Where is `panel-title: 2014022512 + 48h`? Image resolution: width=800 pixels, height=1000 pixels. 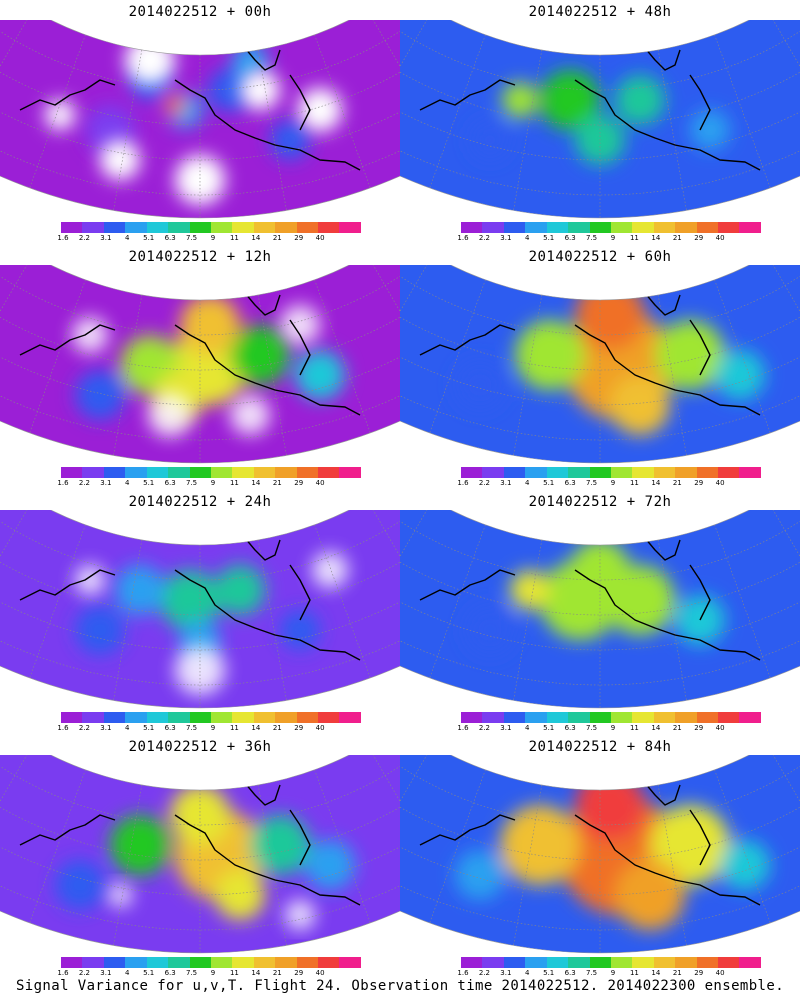
panel-title: 2014022512 + 48h is located at coordinates (600, 12).